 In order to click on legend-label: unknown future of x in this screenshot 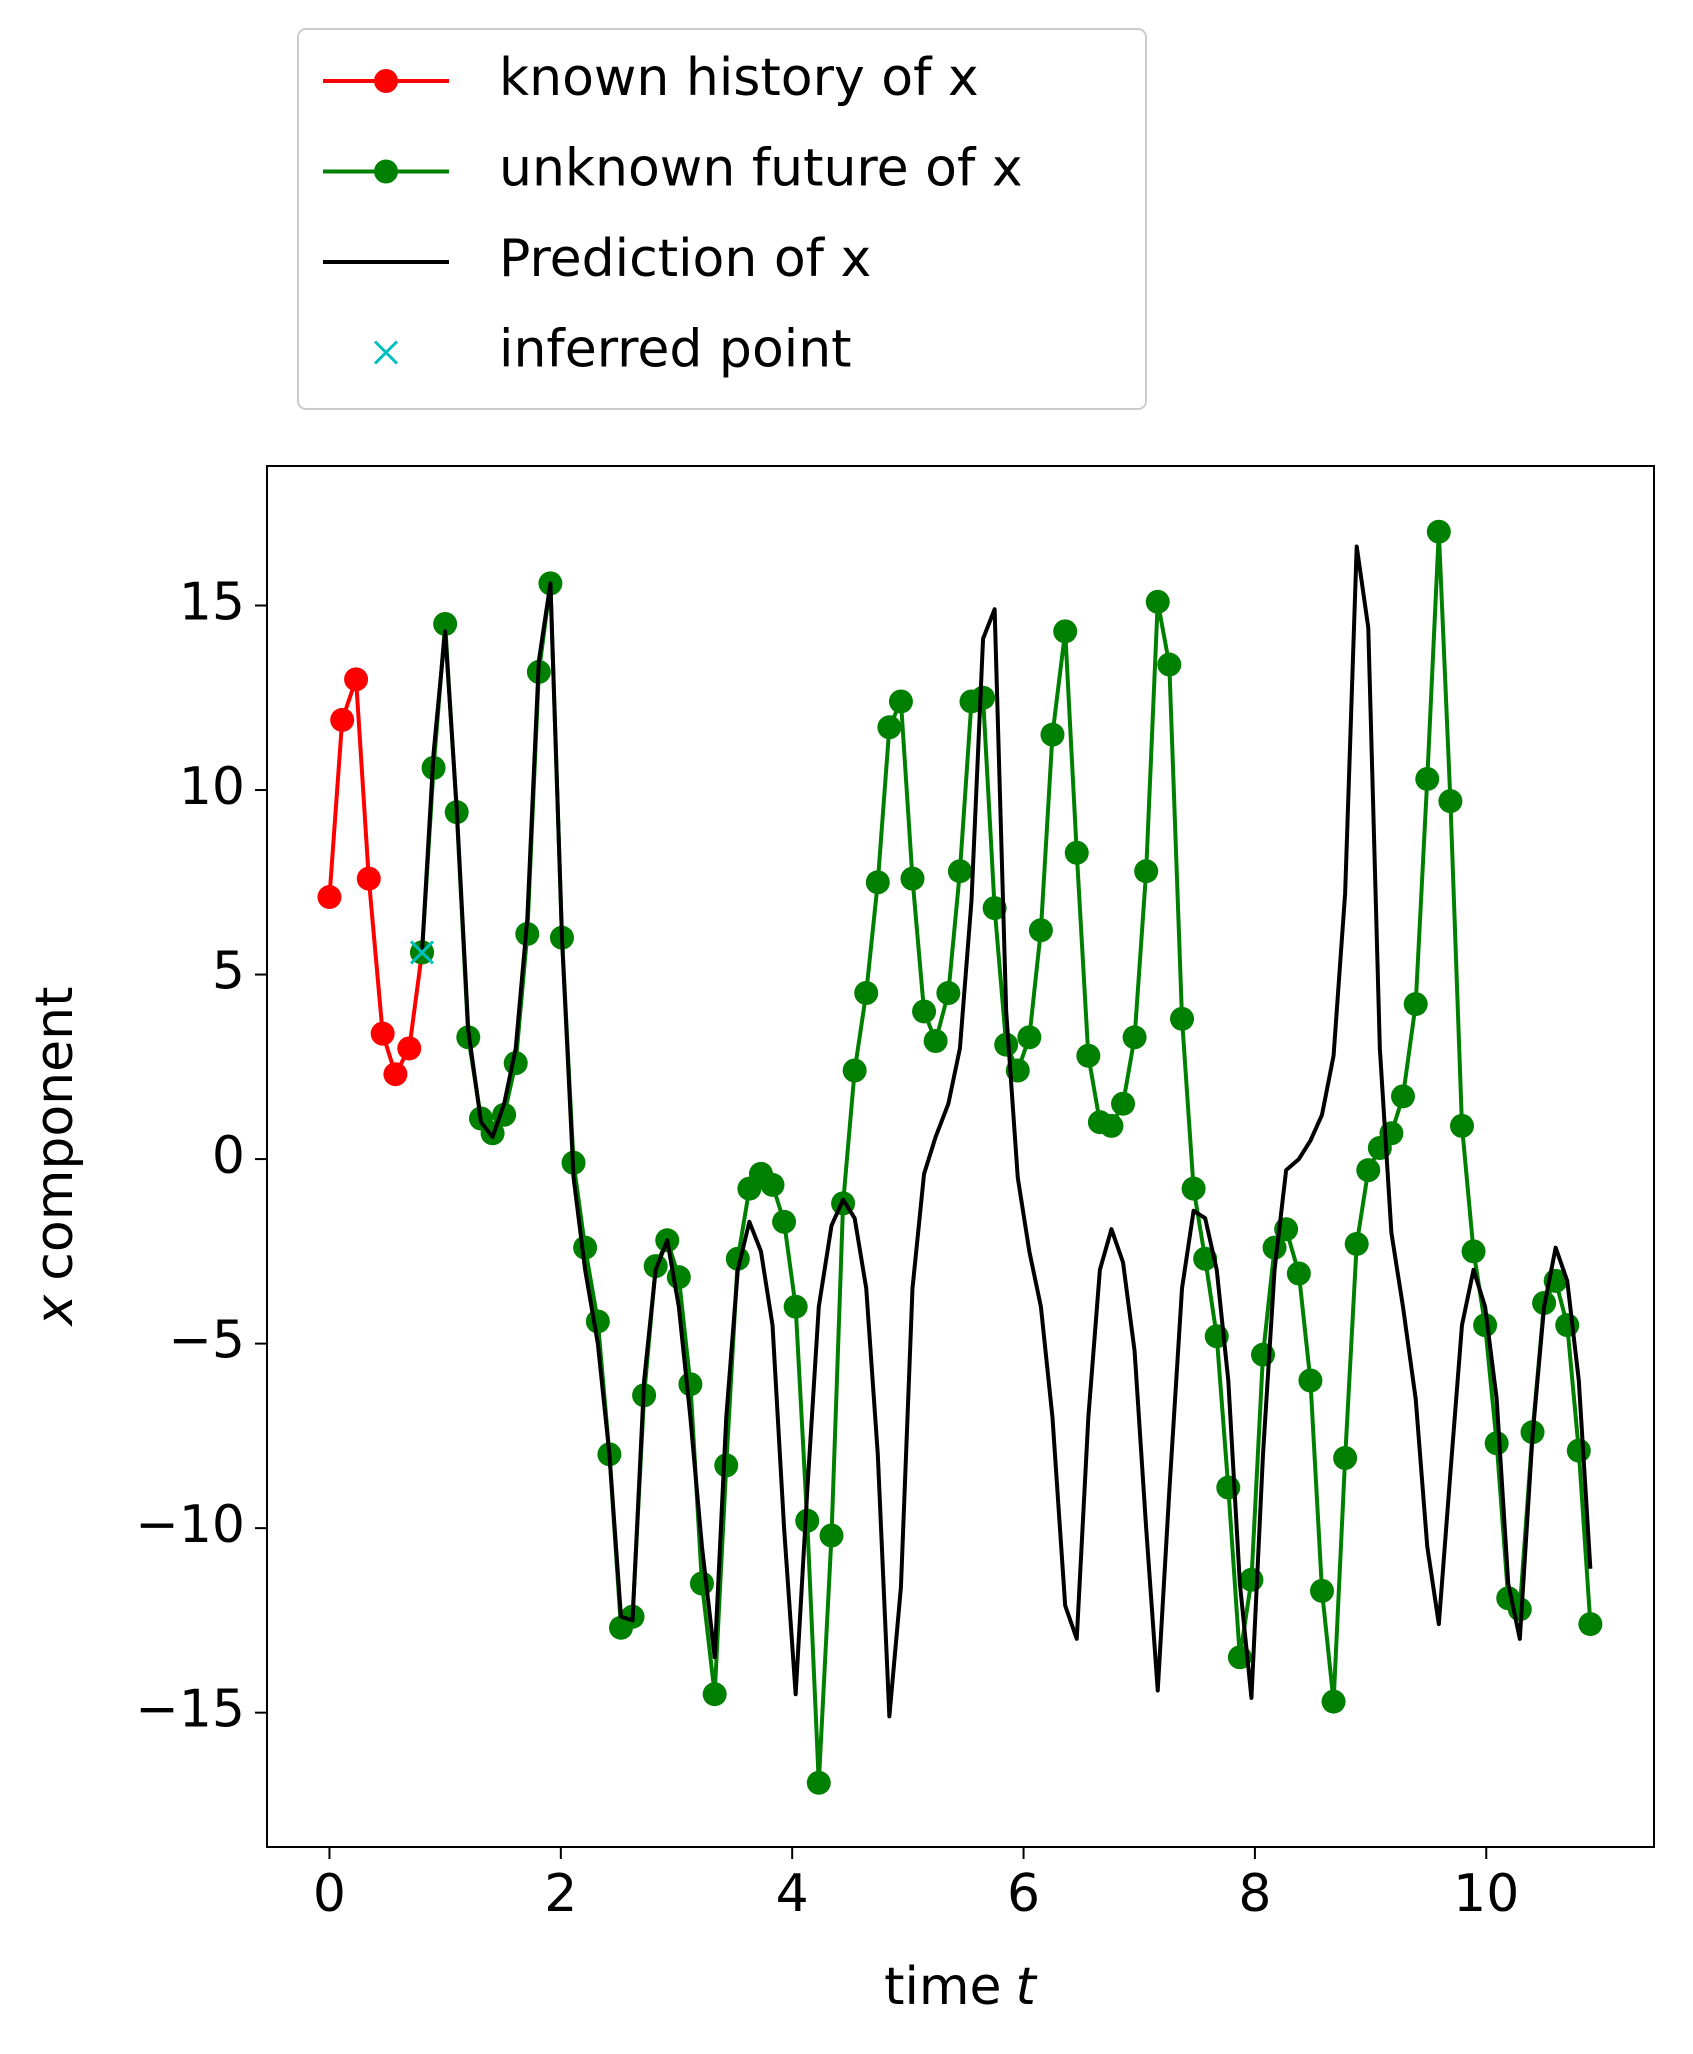, I will do `click(761, 169)`.